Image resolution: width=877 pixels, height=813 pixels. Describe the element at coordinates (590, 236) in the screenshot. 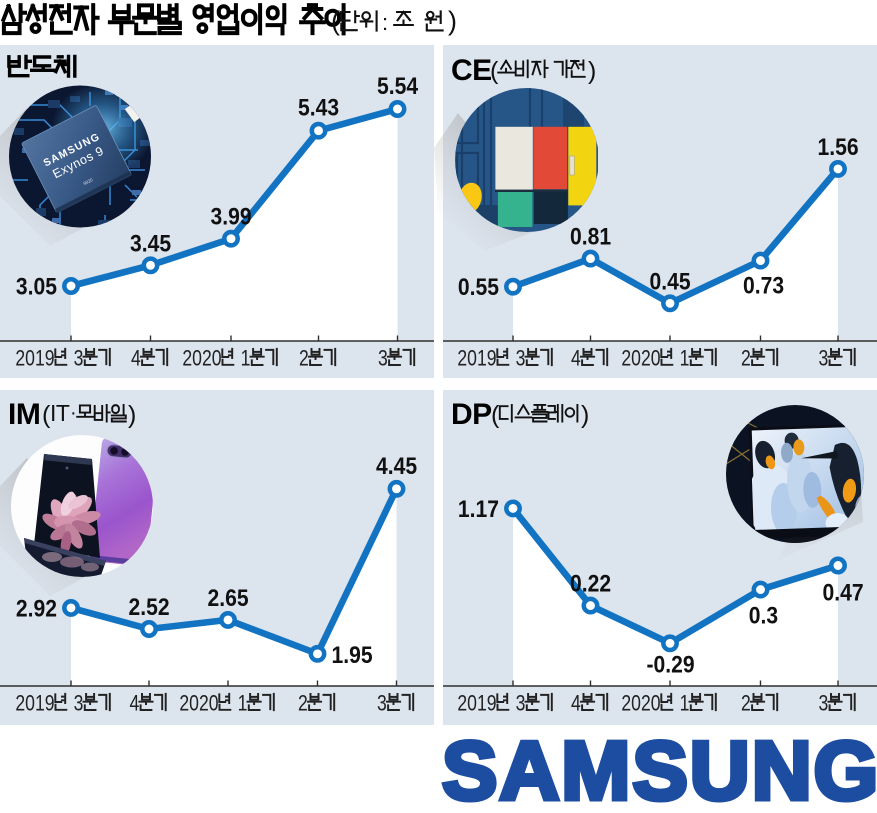

I see `svg-text: 0.81` at that location.